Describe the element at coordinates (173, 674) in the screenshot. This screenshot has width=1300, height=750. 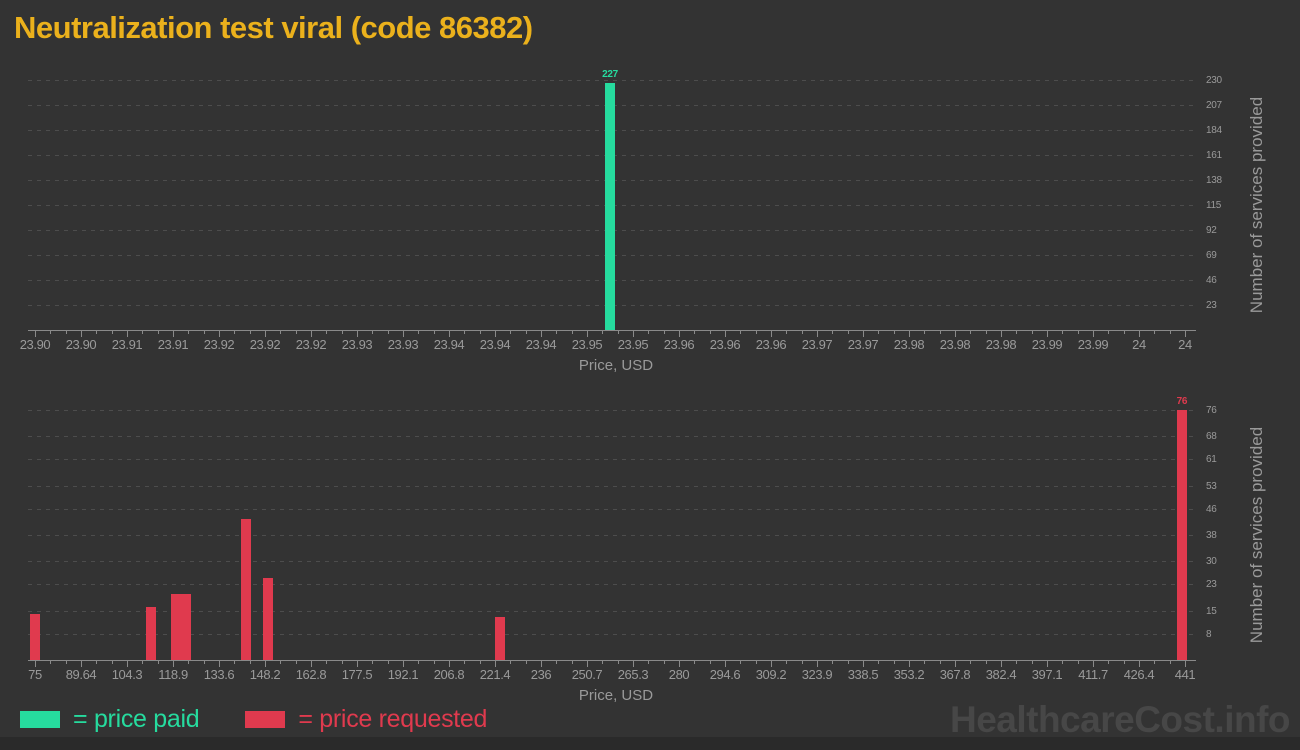
I see `x-tick-label: 118.9` at that location.